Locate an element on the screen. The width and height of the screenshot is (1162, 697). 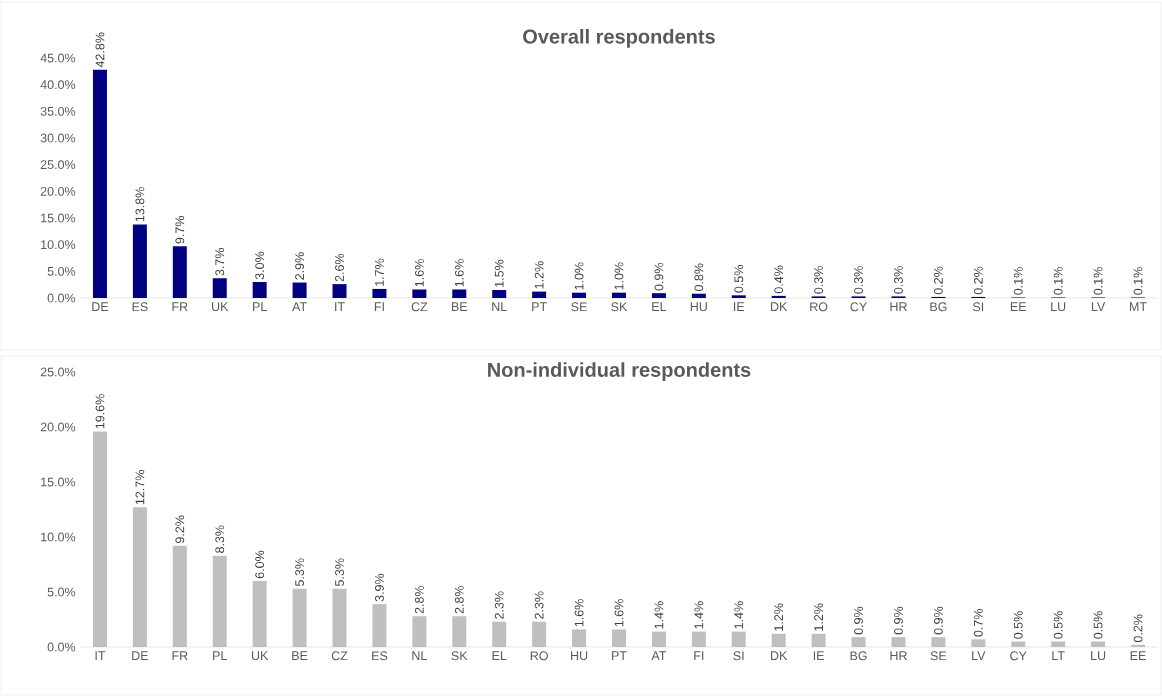
x-tick-label: CZ is located at coordinates (419, 307).